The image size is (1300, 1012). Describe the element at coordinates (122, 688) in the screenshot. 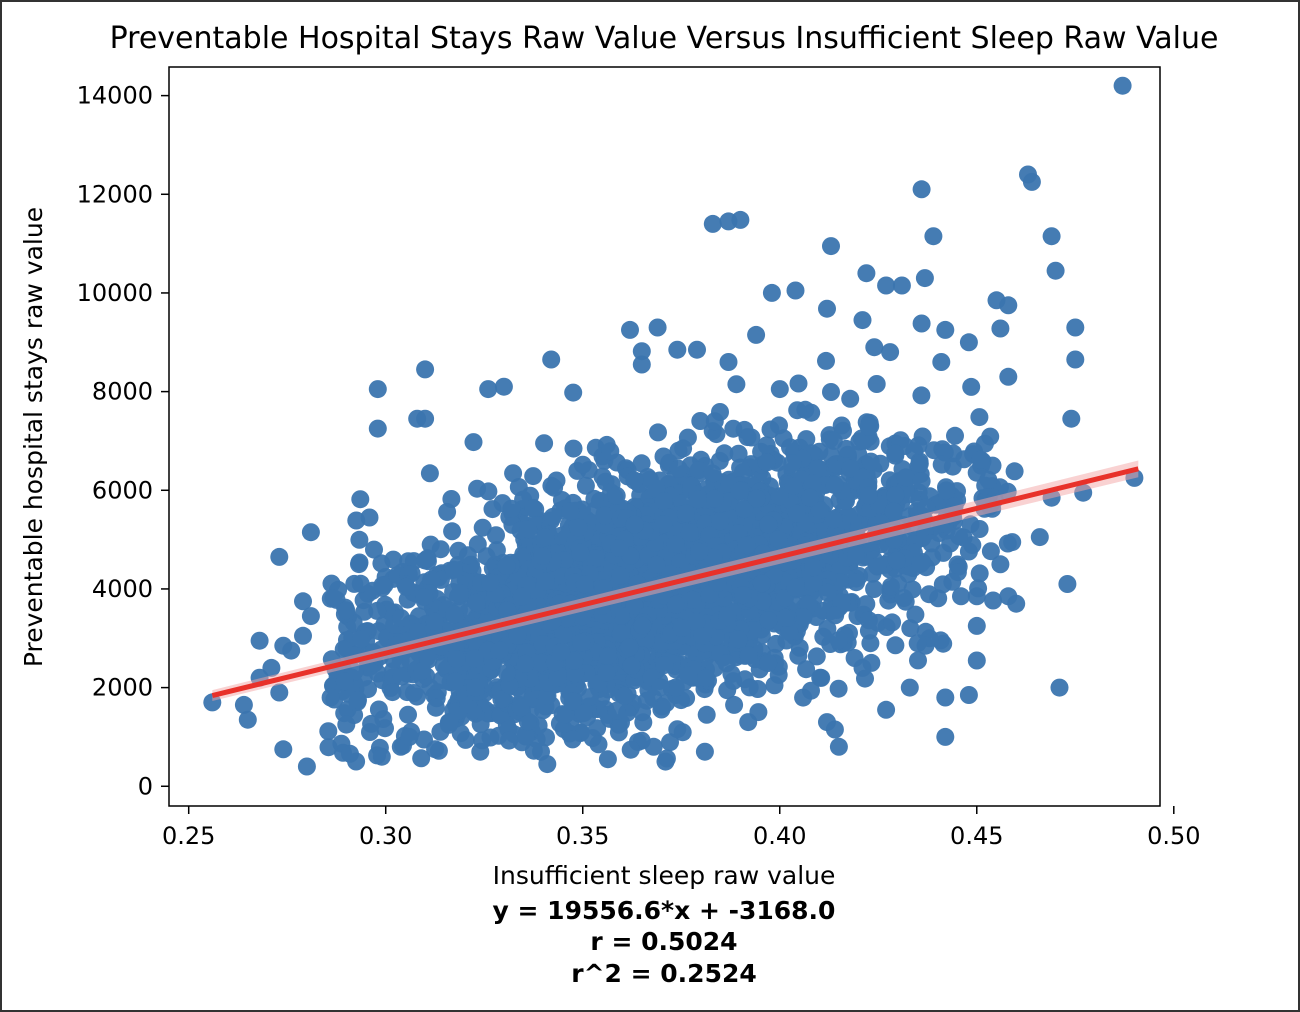

I see `y-tick-label: 2000` at that location.